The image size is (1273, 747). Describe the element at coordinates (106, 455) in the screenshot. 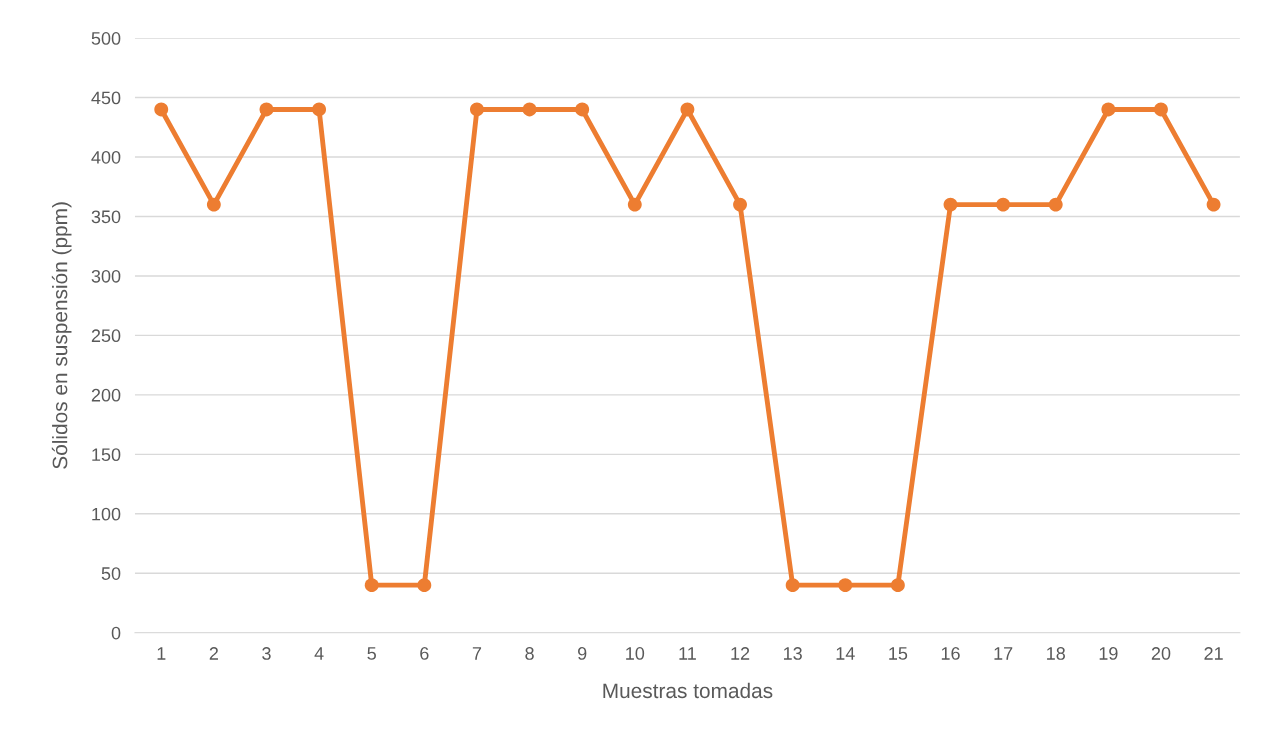

I see `y-tick-label: 150` at that location.